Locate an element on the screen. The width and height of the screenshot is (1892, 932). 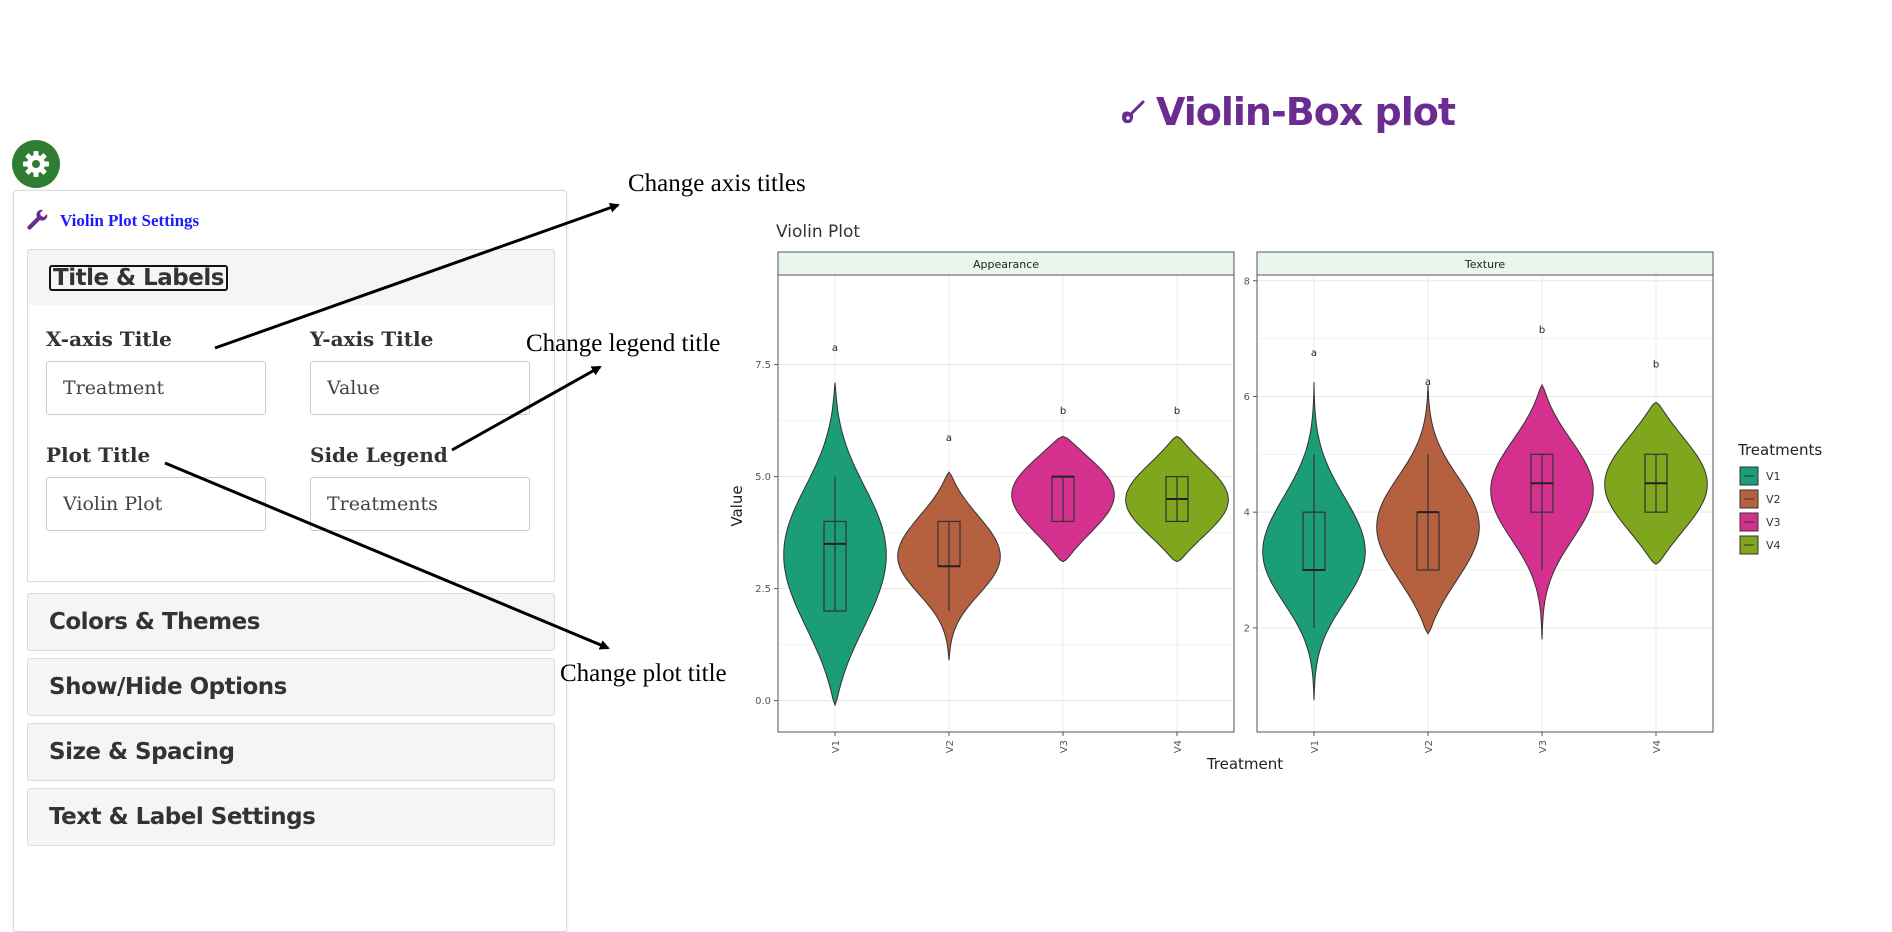
legend-label-V1: V1 is located at coordinates (1773, 476).